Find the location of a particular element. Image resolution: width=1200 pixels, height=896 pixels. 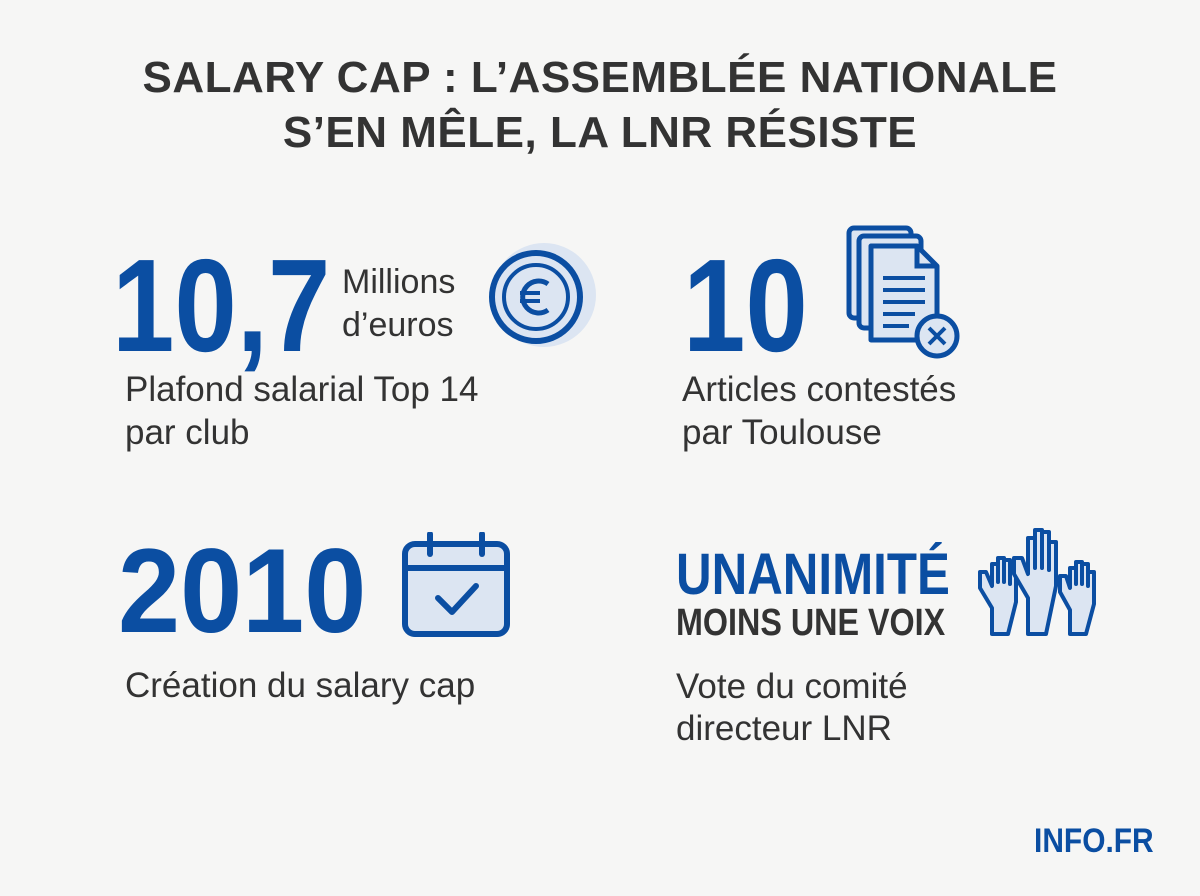

stat-unit: d’euros is located at coordinates (398, 325).